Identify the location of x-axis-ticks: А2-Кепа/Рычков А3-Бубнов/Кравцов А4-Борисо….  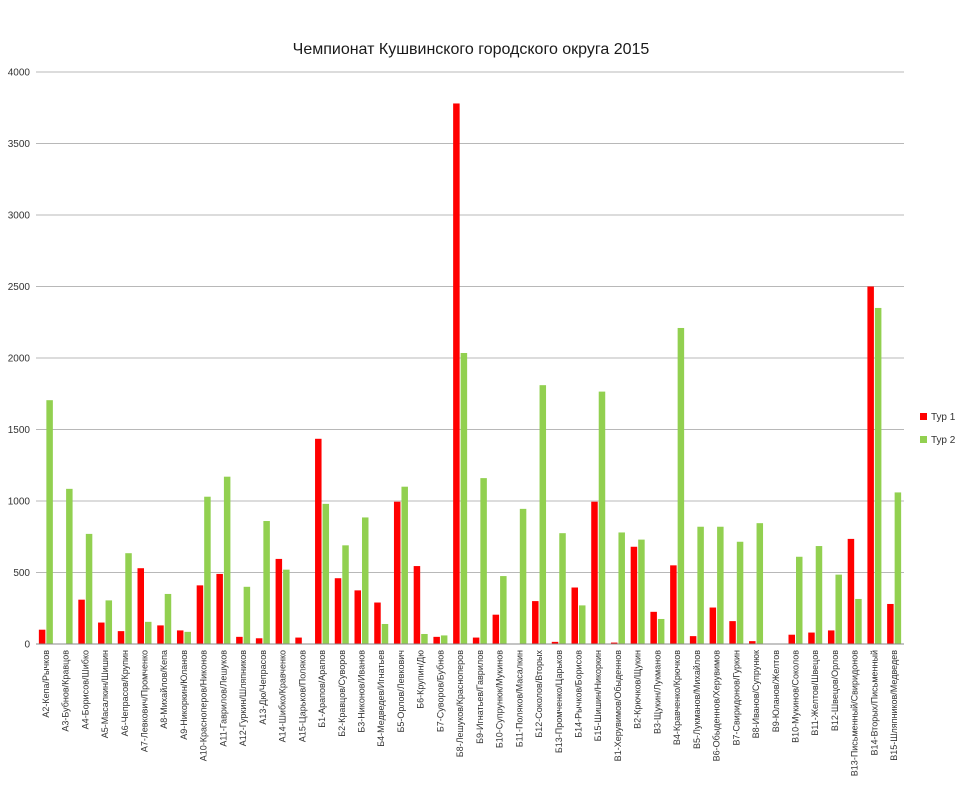
(470, 713).